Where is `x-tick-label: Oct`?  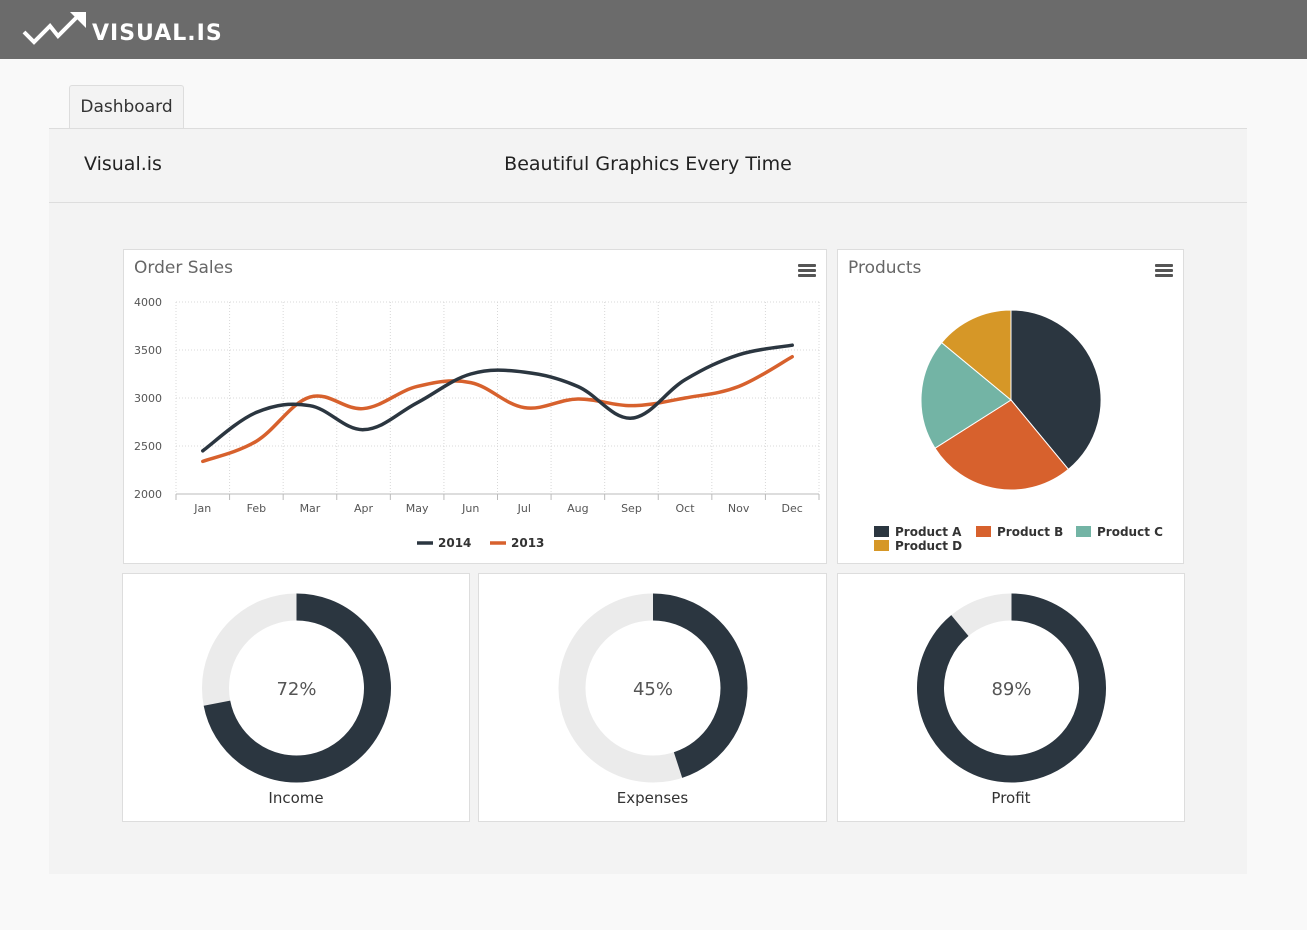 x-tick-label: Oct is located at coordinates (686, 508).